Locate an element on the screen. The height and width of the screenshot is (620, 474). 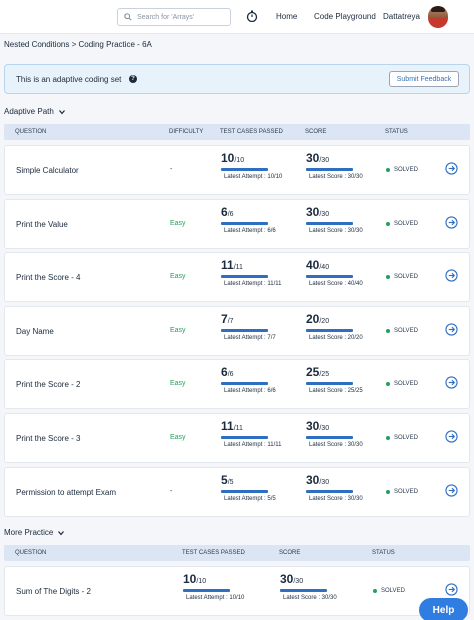
score: 40/40 is located at coordinates (317, 265).